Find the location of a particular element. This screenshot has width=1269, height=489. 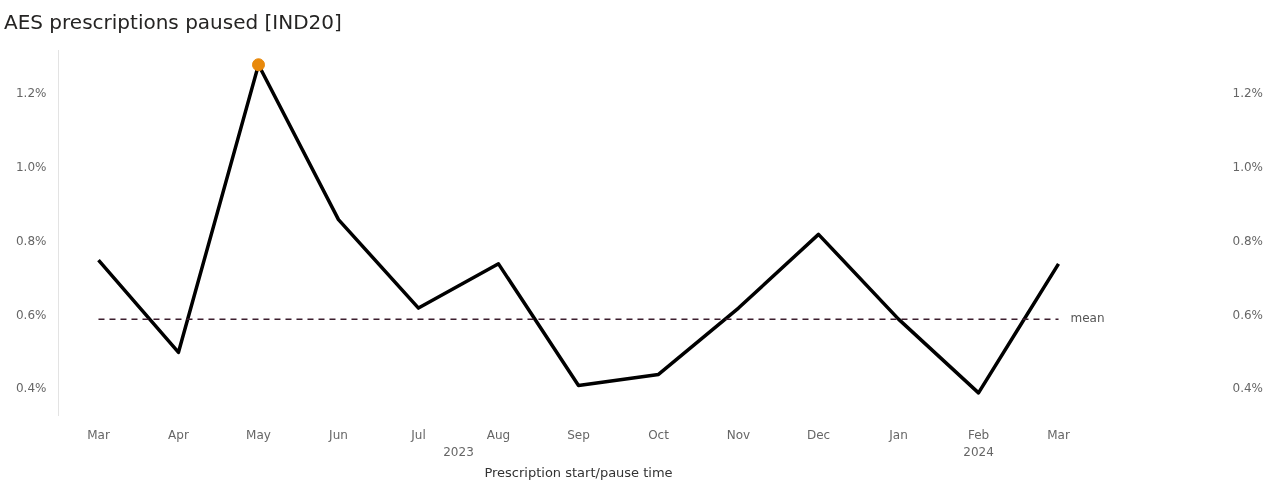

y-tick-label: 0.8% is located at coordinates (31, 240).